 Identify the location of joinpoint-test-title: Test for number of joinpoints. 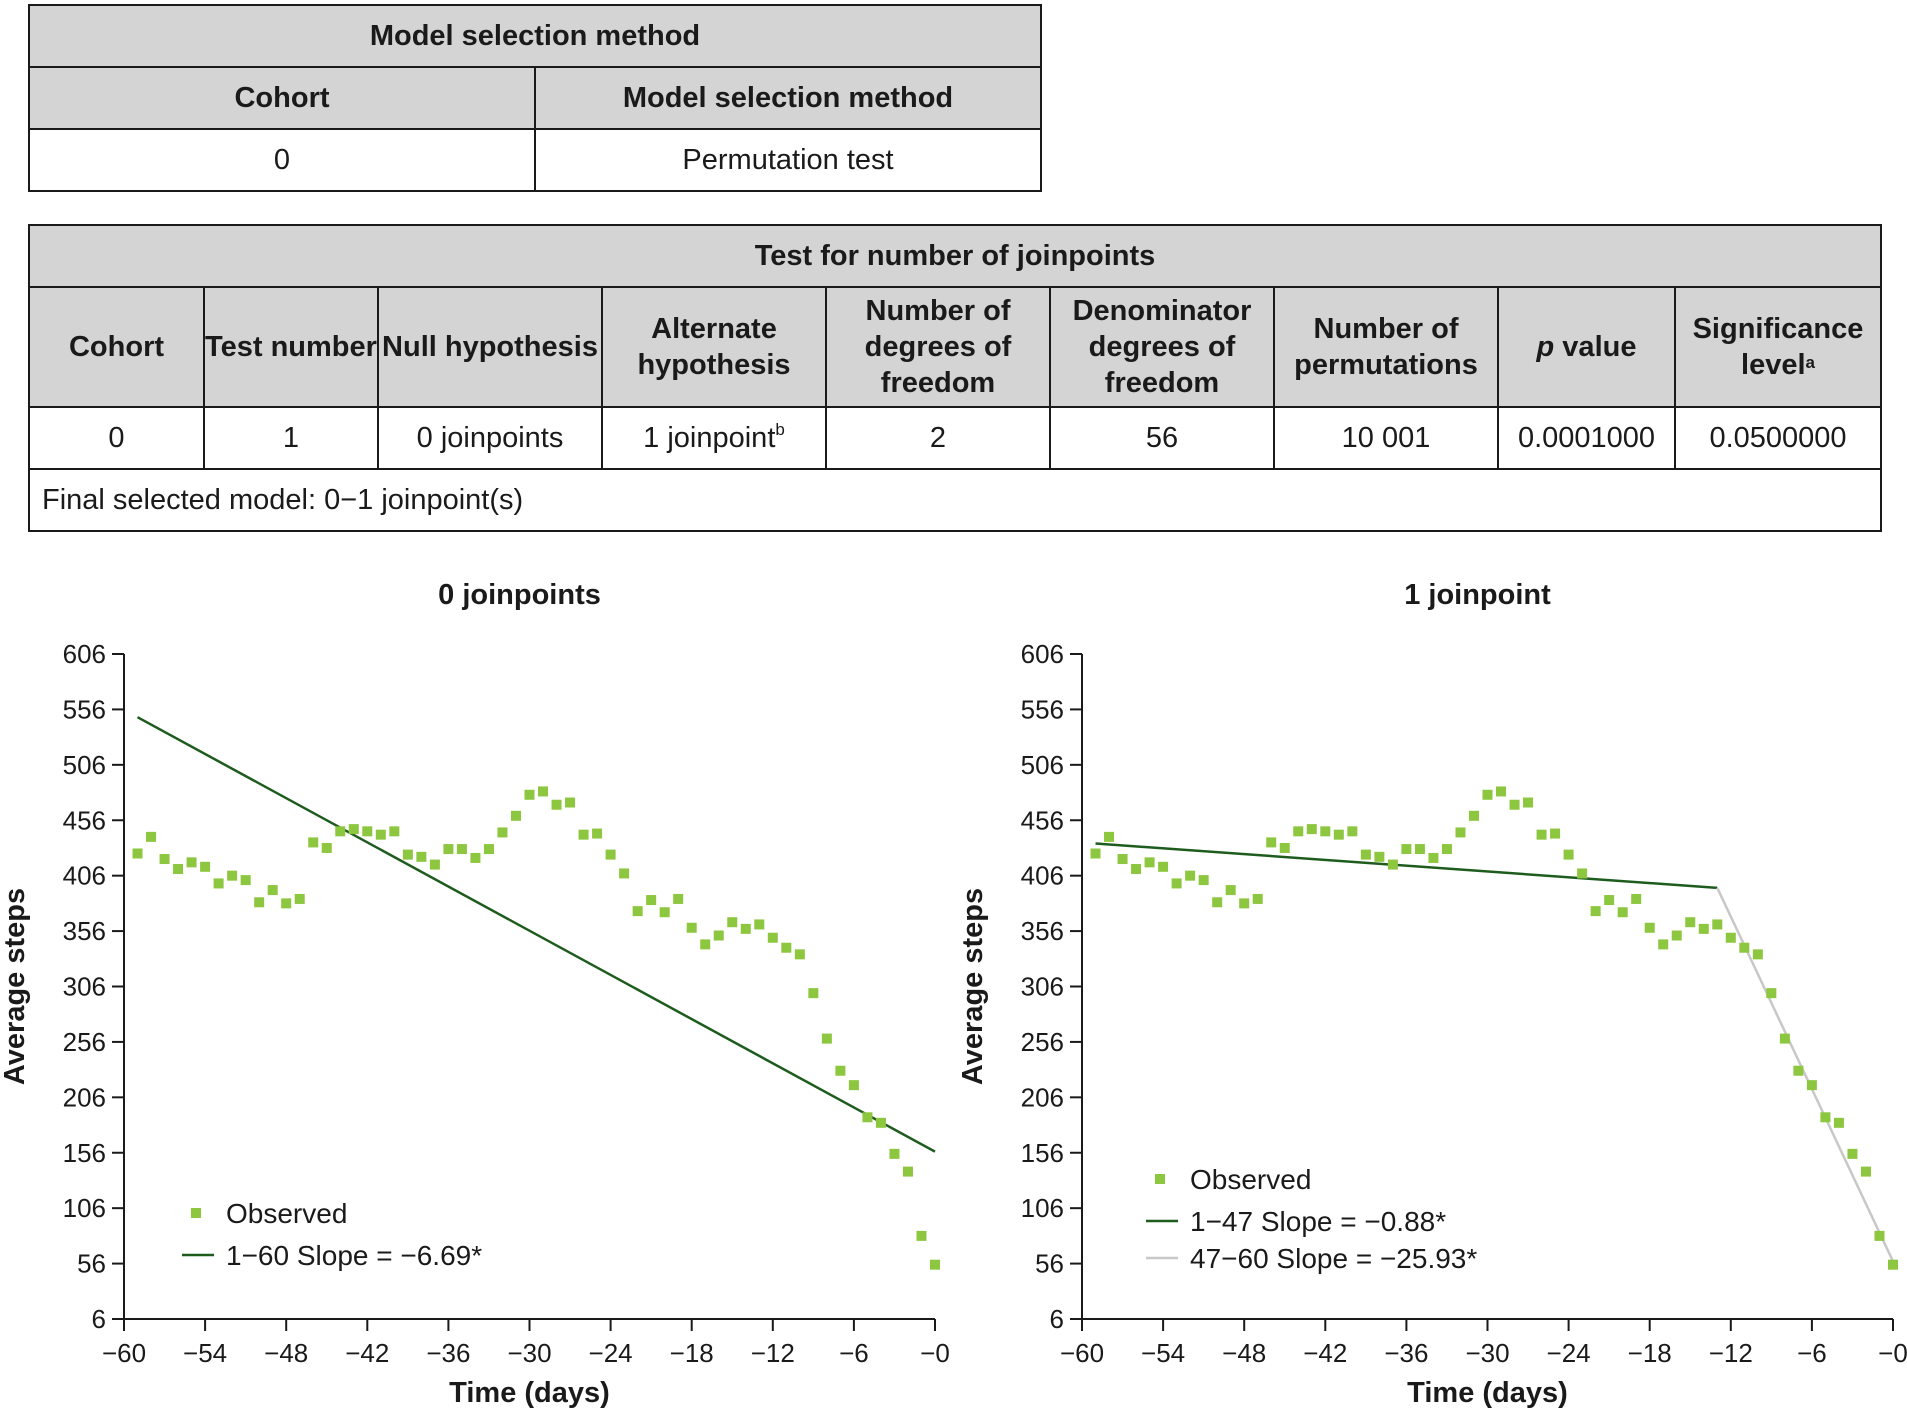
(955, 256).